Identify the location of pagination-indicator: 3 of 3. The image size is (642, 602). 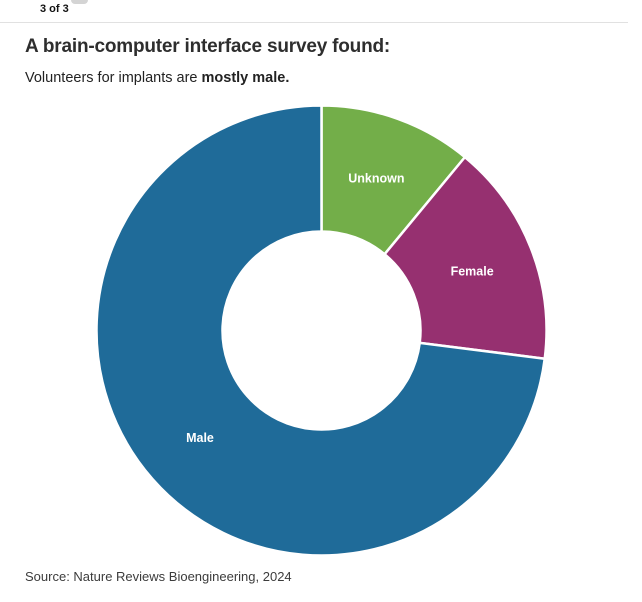
(54, 9).